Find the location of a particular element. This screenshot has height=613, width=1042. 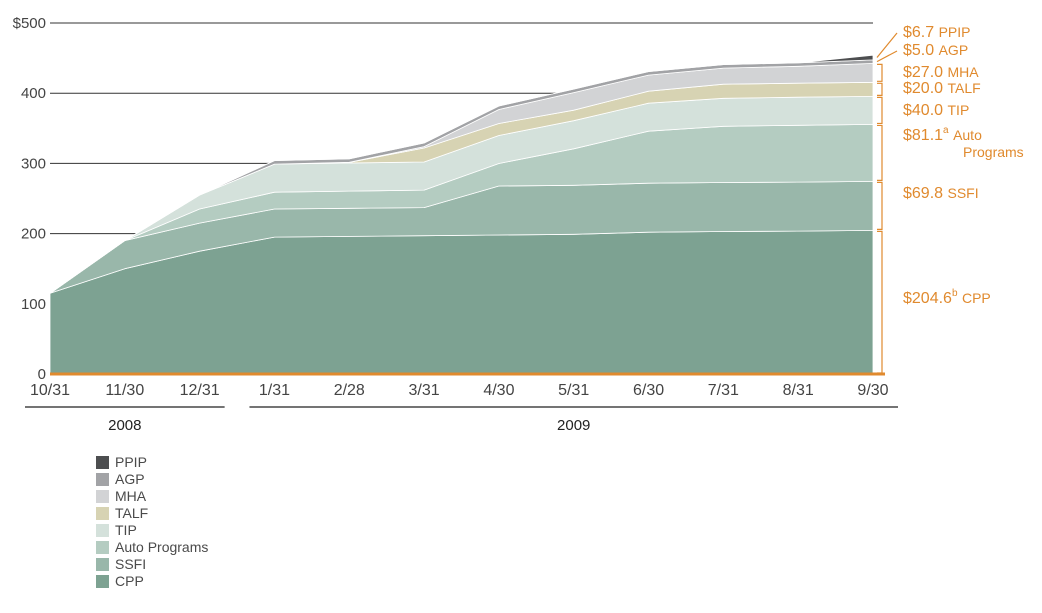

bracket-talf is located at coordinates (880, 89).